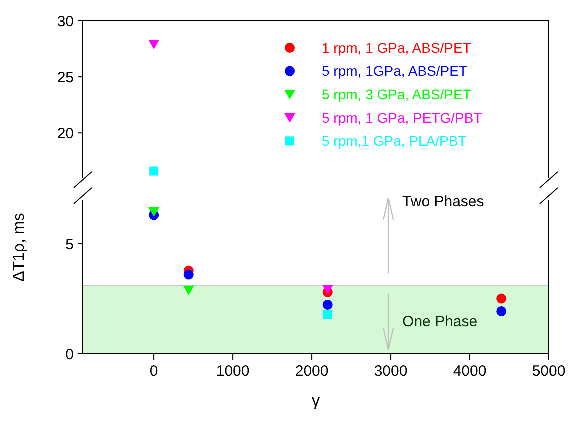 The width and height of the screenshot is (571, 429). I want to click on legend-label: 5 rpm, 1 GPa, PETG/PBT, so click(402, 118).